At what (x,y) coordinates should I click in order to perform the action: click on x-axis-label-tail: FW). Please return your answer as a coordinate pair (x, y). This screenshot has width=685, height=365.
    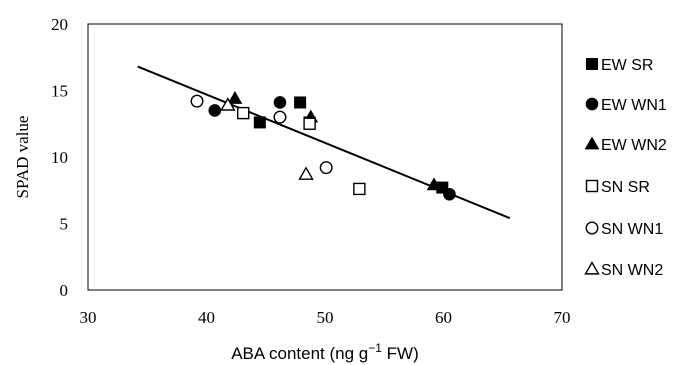
    Looking at the image, I should click on (400, 353).